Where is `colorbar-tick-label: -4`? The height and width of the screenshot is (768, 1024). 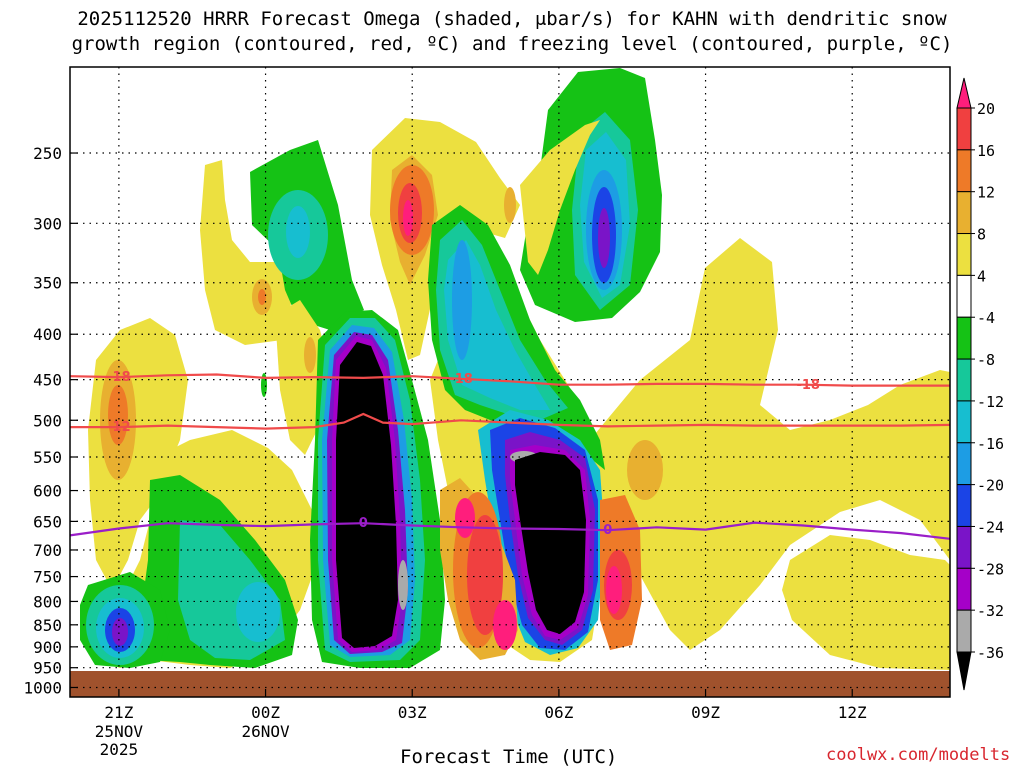
colorbar-tick-label: -4 is located at coordinates (986, 318).